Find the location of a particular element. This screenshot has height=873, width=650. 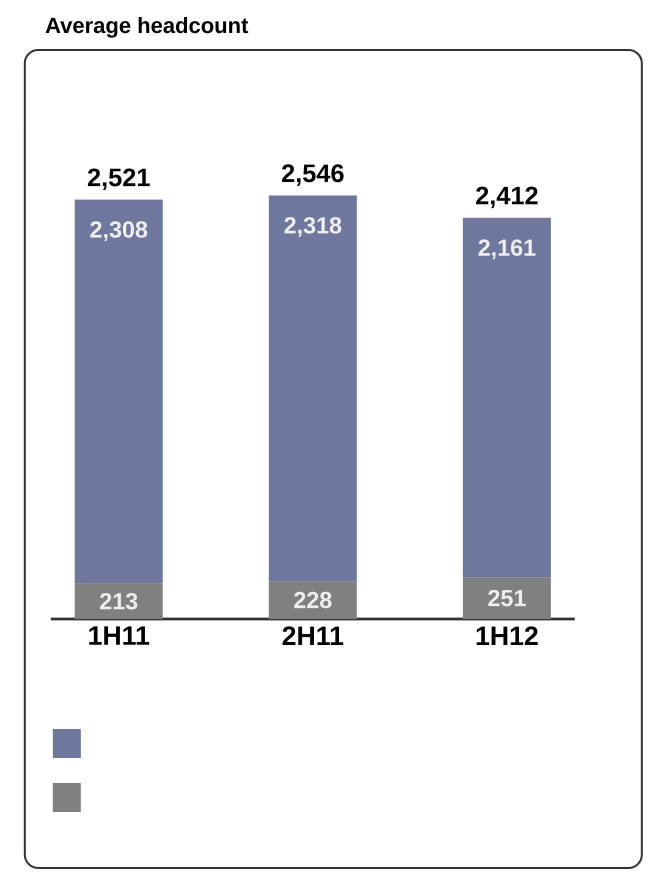

total-label: 2,521 is located at coordinates (119, 179).